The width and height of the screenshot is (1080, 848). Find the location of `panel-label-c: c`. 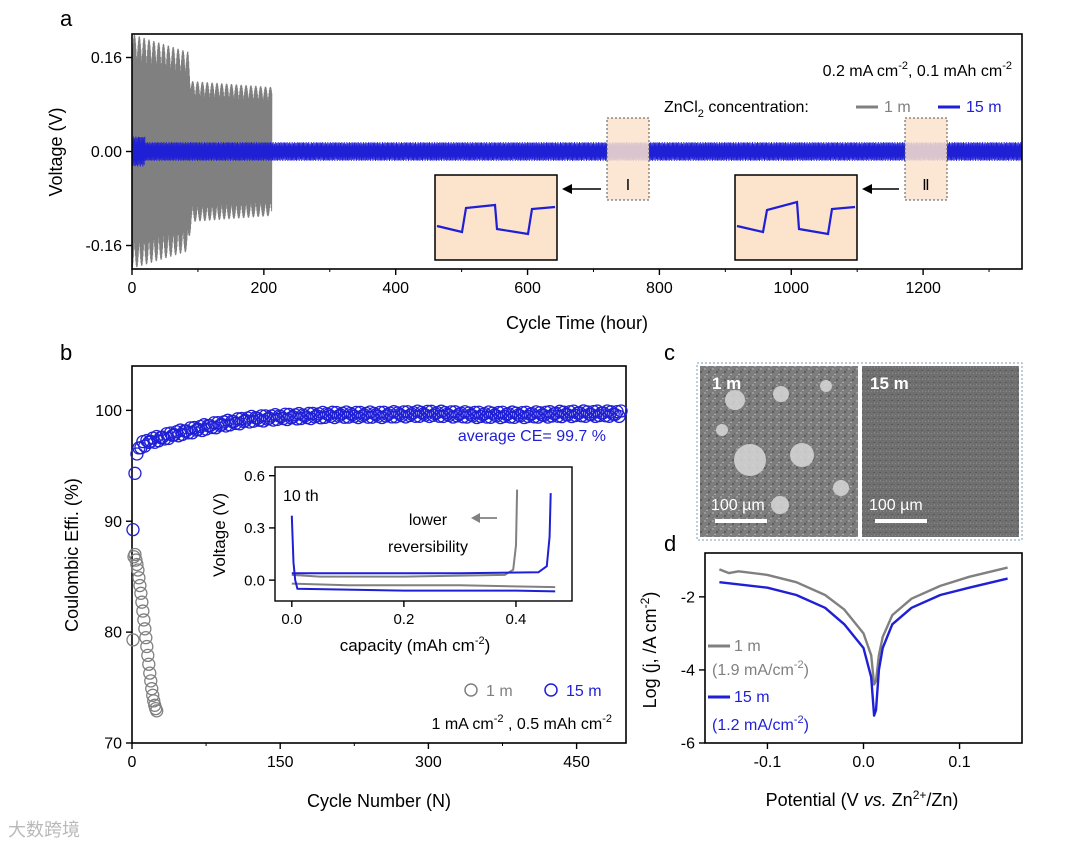

panel-label-c: c is located at coordinates (669, 352).